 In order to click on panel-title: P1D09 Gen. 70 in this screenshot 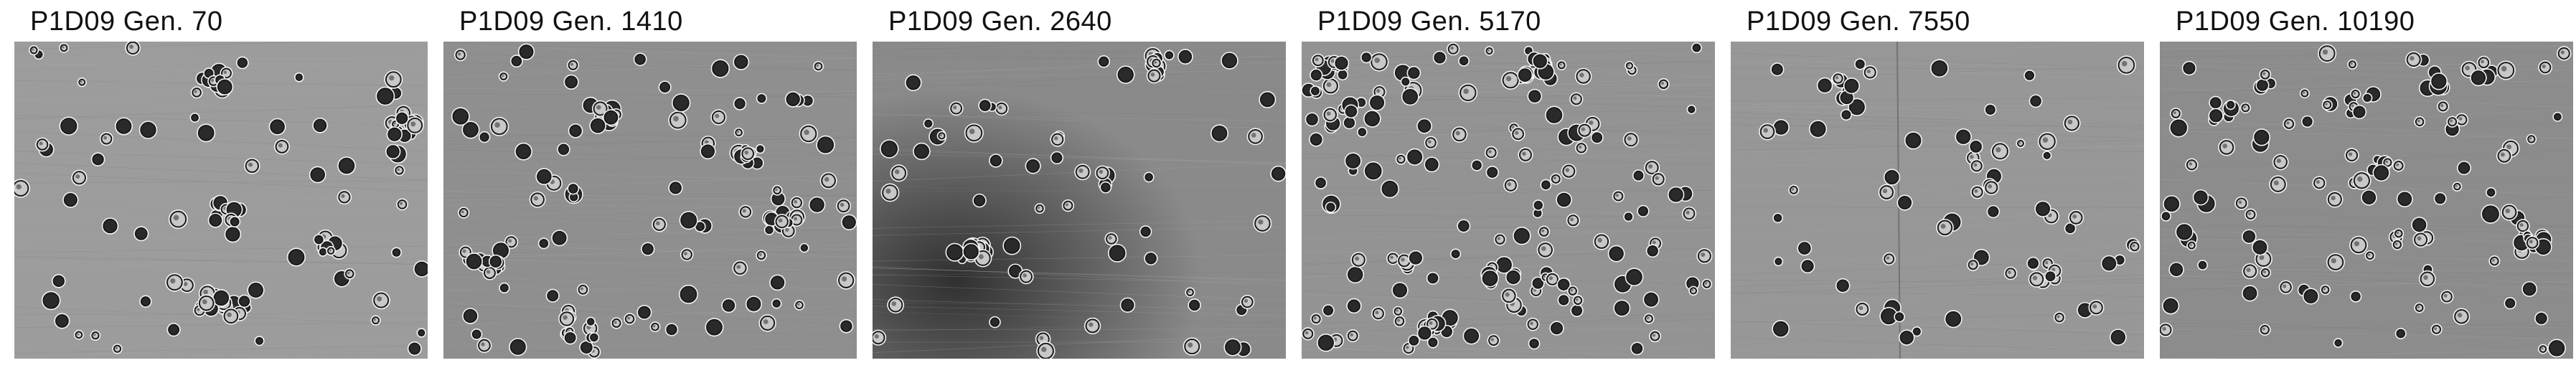, I will do `click(126, 21)`.